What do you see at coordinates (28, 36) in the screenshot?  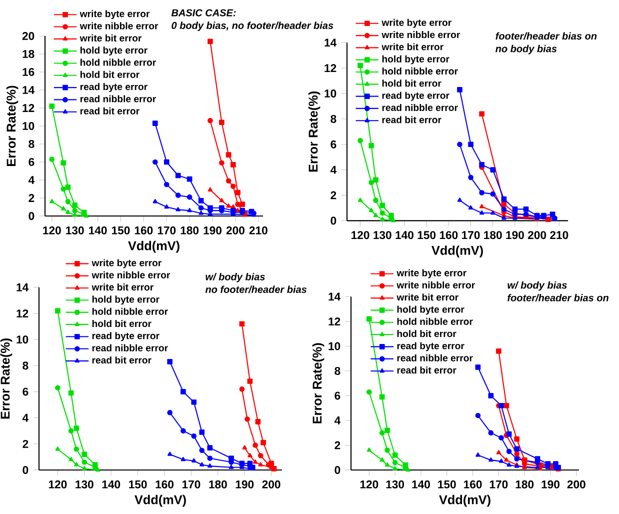 I see `y-tick-label: 20` at bounding box center [28, 36].